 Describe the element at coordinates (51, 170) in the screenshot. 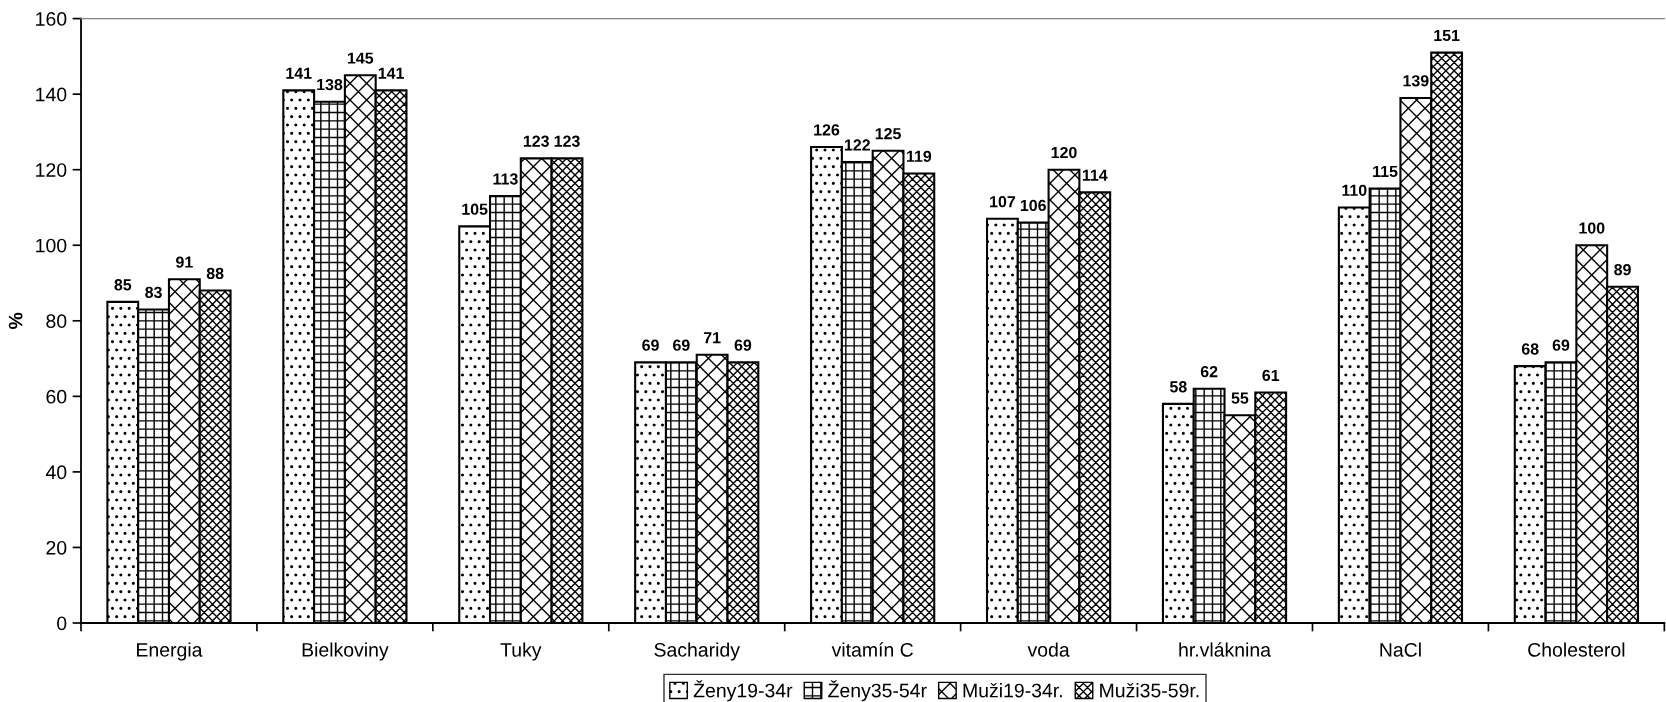

I see `y-tick-label: 120` at that location.